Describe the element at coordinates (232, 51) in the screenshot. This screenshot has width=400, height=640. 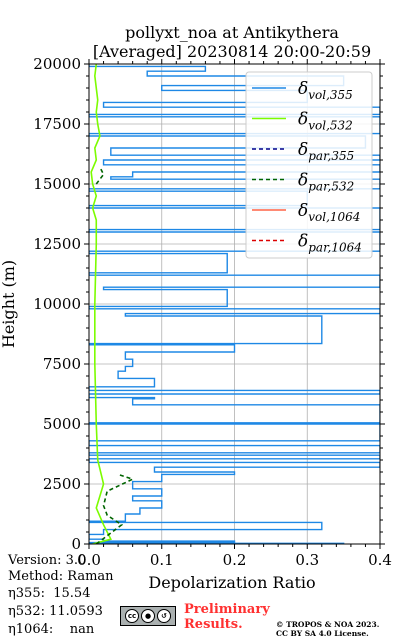
I see `chart-title-line2: [Averaged] 20230814 20:00-20:59` at that location.